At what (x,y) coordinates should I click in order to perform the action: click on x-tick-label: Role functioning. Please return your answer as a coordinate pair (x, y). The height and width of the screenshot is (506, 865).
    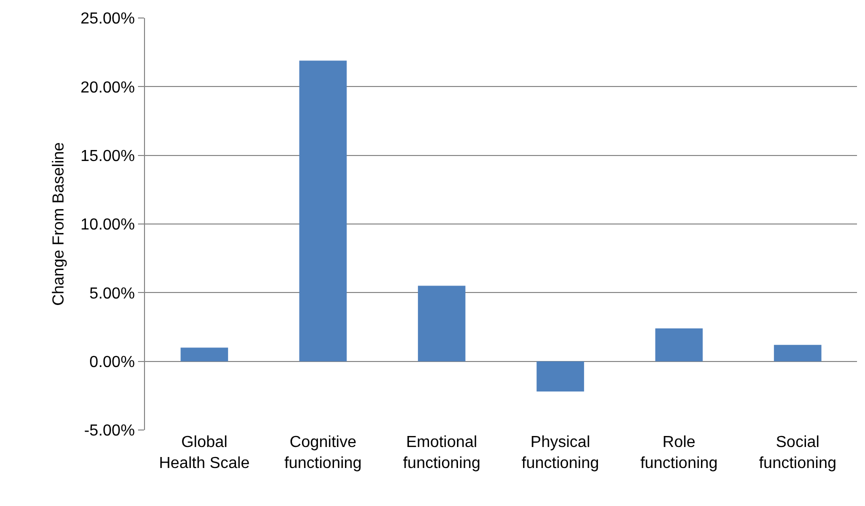
    Looking at the image, I should click on (679, 453).